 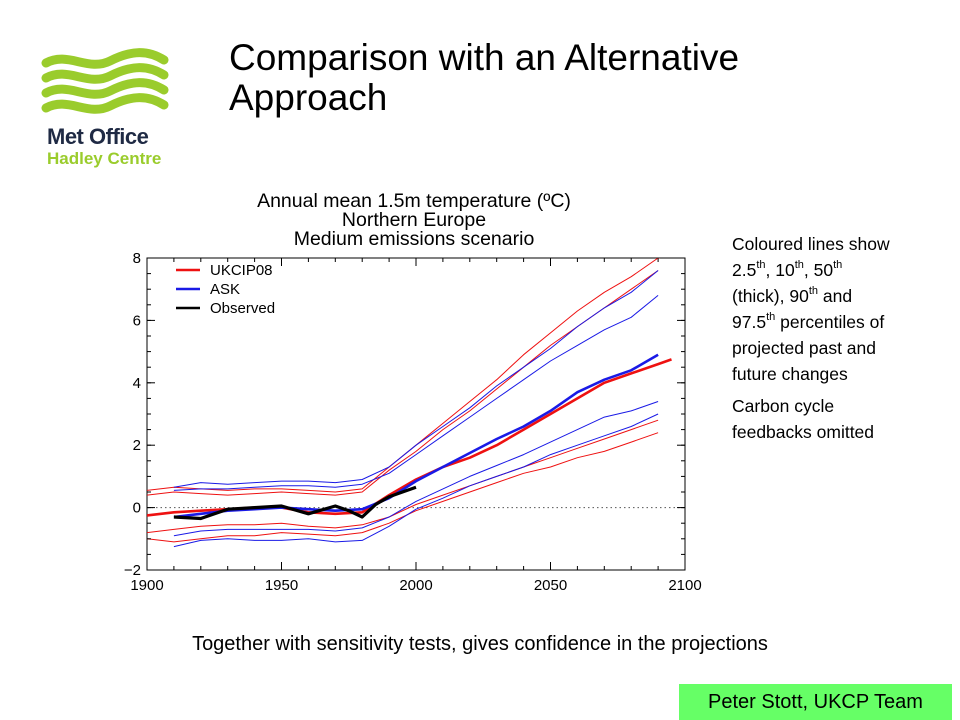 I want to click on note-text: , 10, so click(x=780, y=270).